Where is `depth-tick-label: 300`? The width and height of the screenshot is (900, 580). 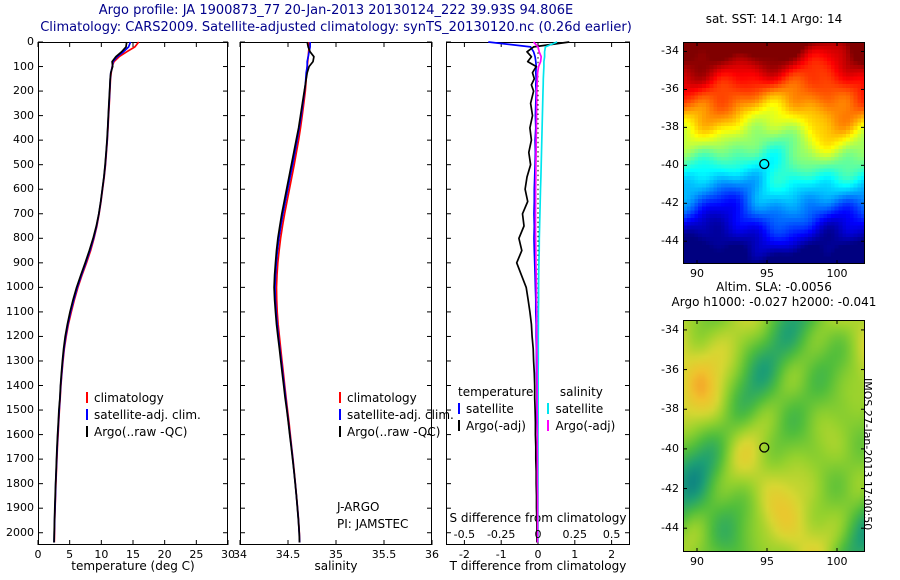 depth-tick-label: 300 is located at coordinates (23, 115).